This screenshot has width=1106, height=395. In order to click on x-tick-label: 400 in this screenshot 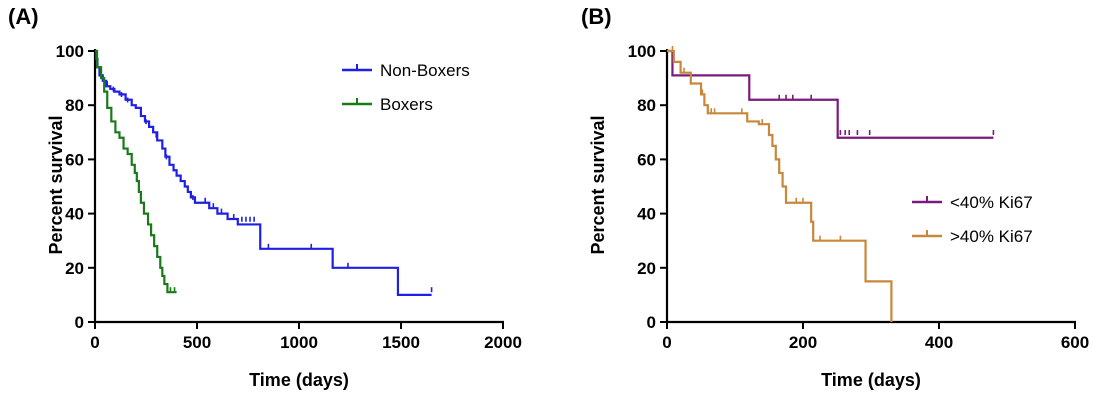, I will do `click(939, 342)`.